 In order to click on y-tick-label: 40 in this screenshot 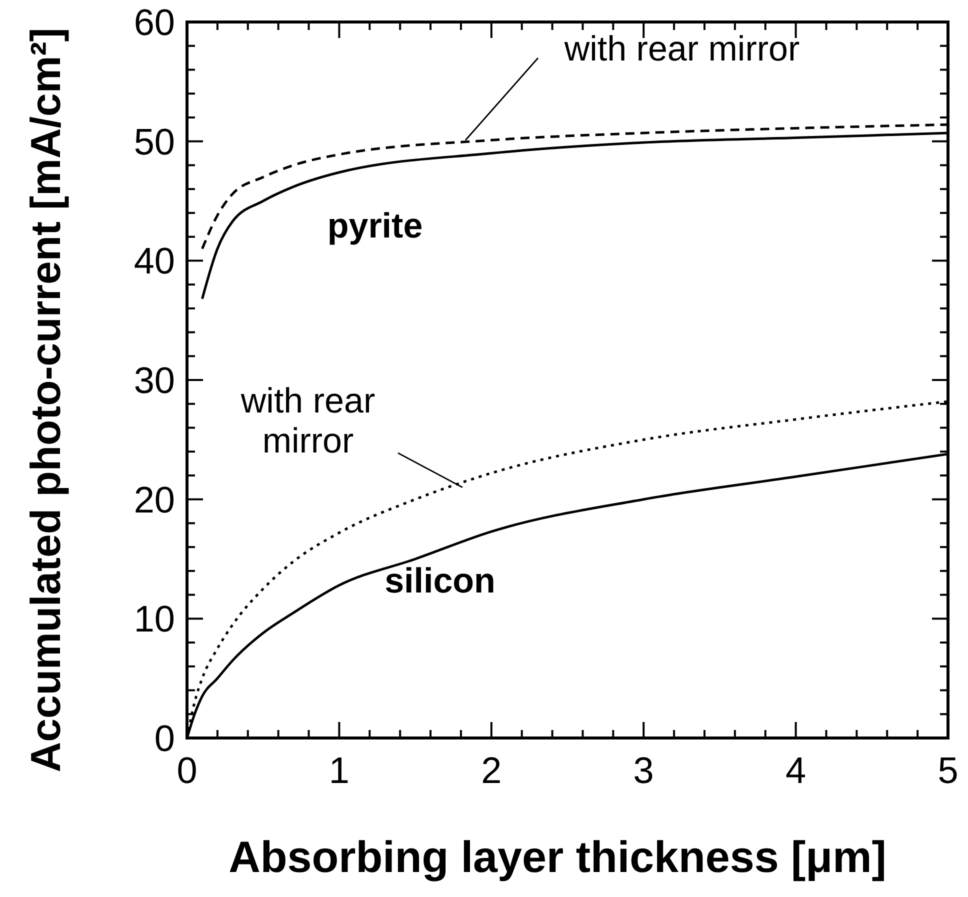, I will do `click(154, 261)`.